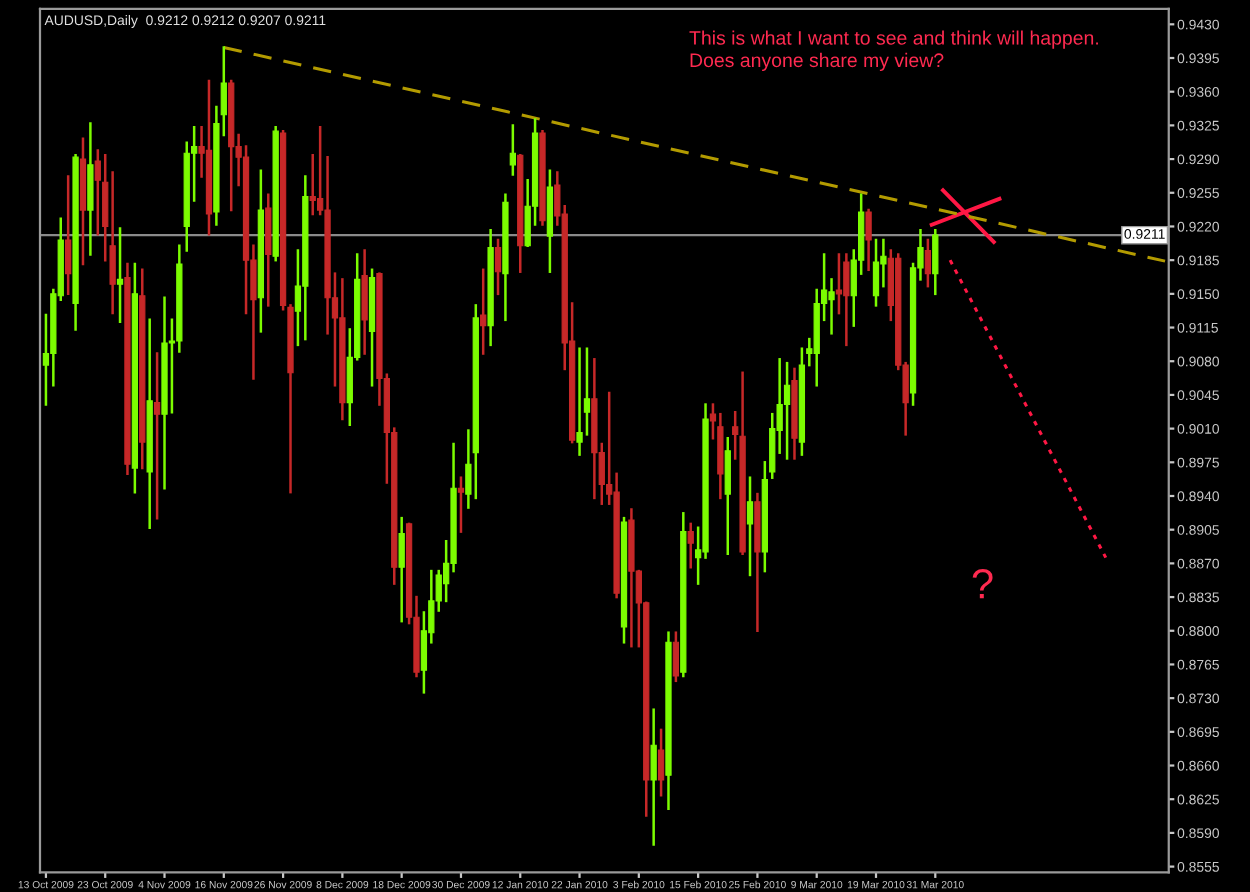  Describe the element at coordinates (982, 584) in the screenshot. I see `annotation: ?` at that location.